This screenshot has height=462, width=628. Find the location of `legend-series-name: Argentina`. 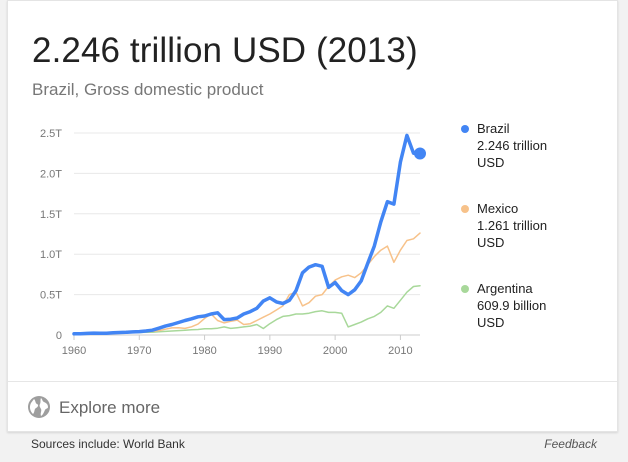

legend-series-name: Argentina is located at coordinates (505, 288).